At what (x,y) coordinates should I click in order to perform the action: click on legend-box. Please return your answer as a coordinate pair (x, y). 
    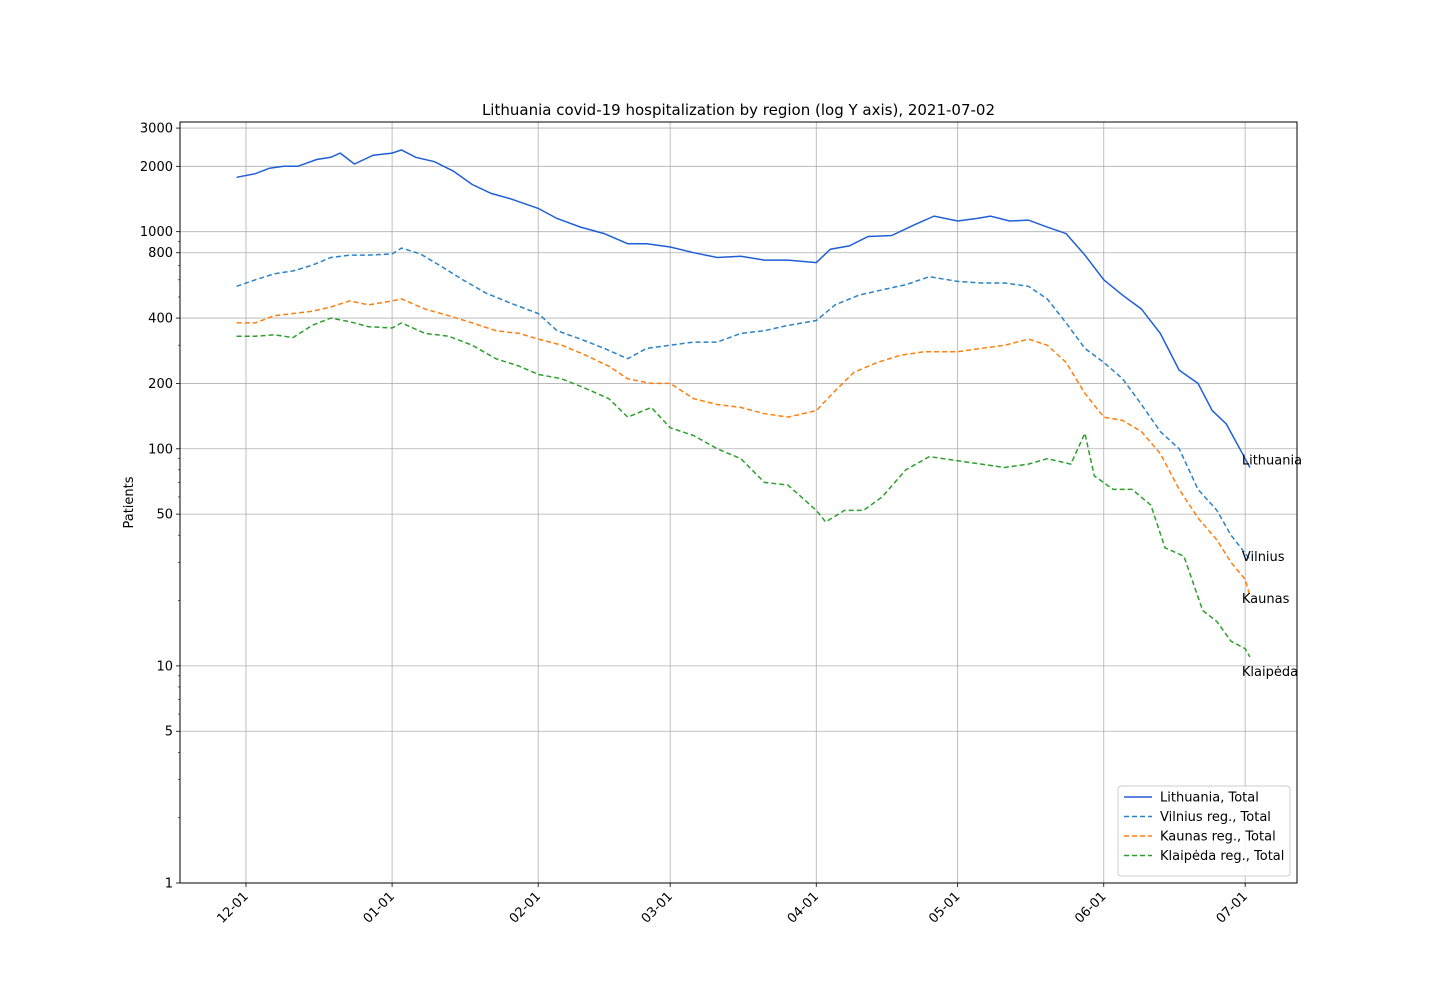
    Looking at the image, I should click on (1204, 831).